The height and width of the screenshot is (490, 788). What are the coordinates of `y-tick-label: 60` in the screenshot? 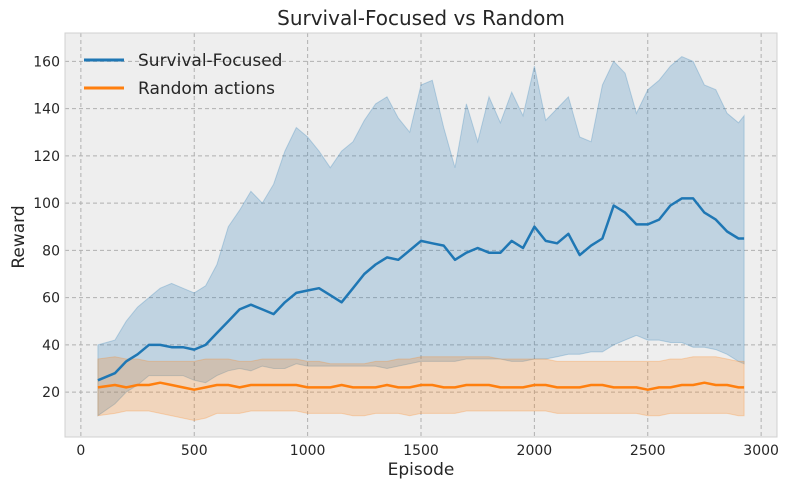 It's located at (51, 299).